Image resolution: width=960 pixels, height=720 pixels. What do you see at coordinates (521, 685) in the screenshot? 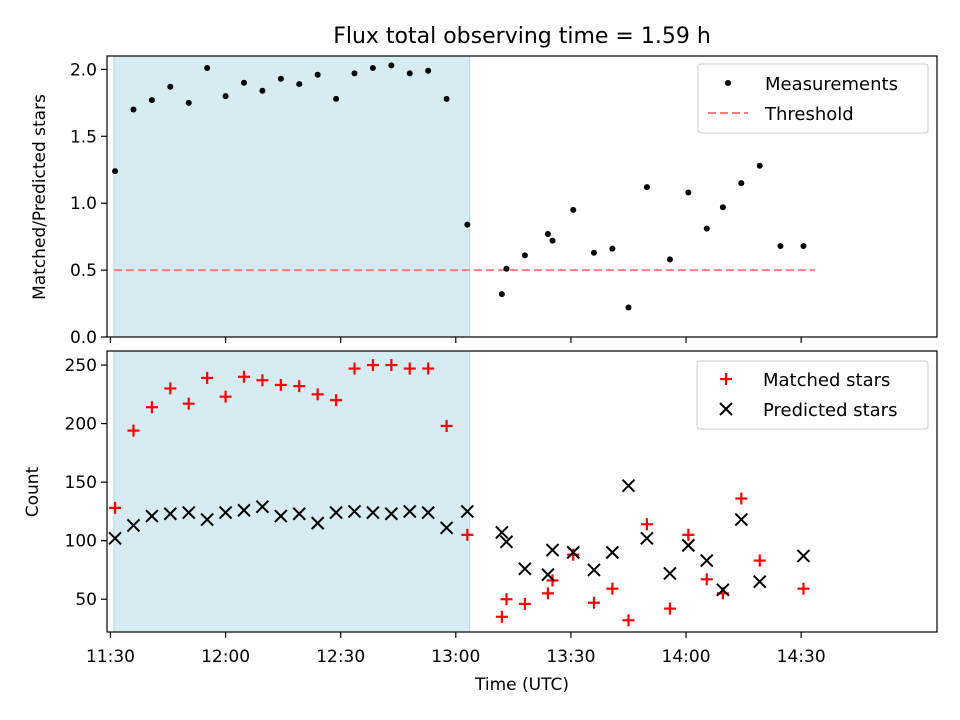
I see `x-axis-label: Time (UTC)` at bounding box center [521, 685].